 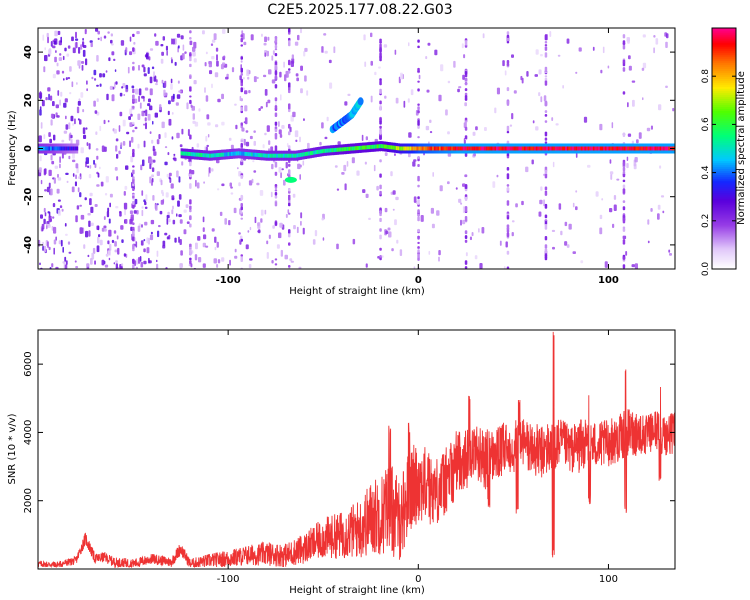 I want to click on x-tick-label: -100, so click(x=228, y=579).